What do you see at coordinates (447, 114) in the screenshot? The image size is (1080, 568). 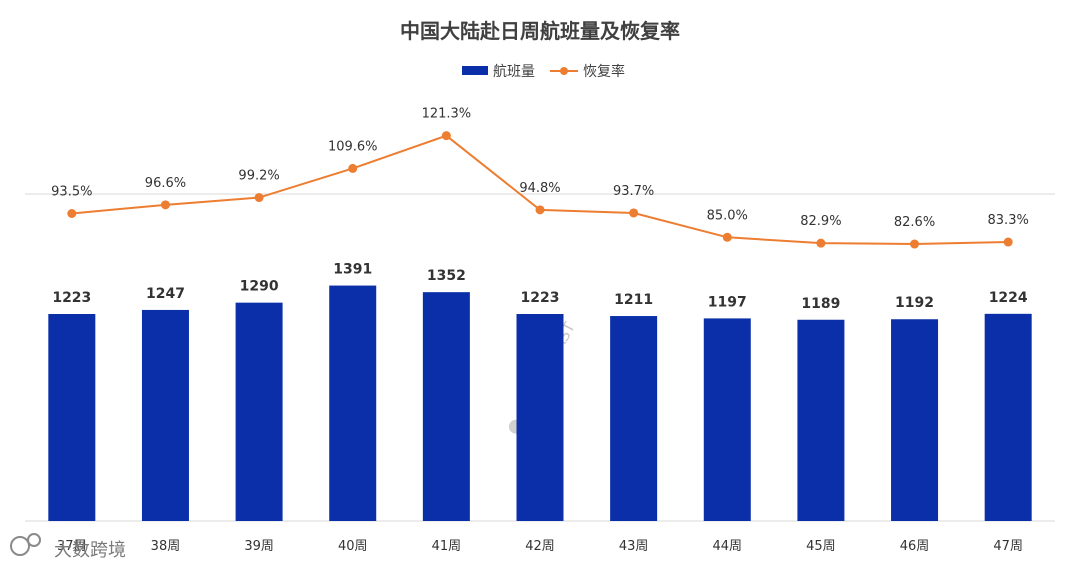 I see `rate-value-label: 121.3%` at bounding box center [447, 114].